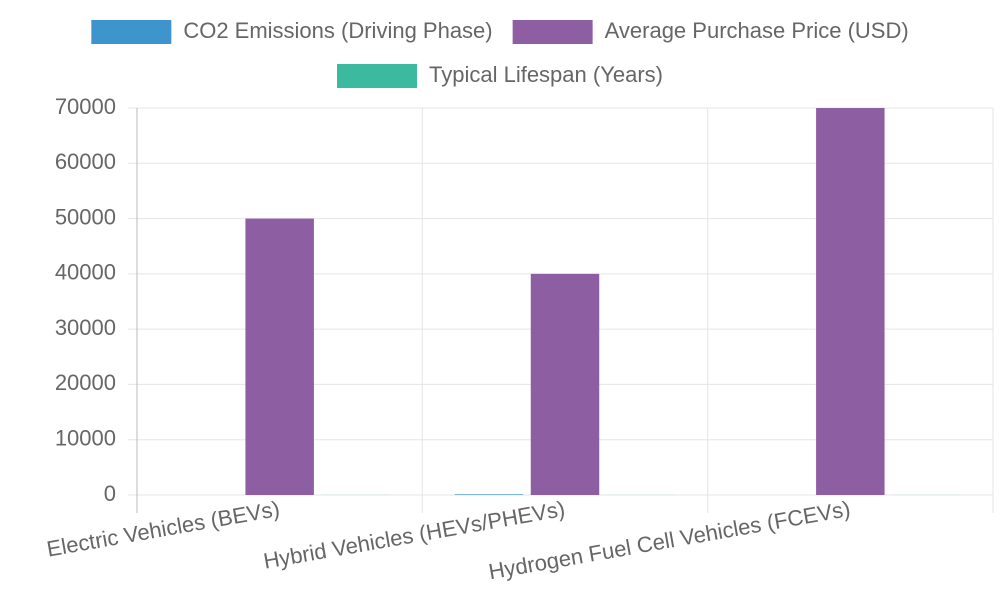 Image resolution: width=1000 pixels, height=600 pixels. I want to click on y-tick-label: 60000, so click(85, 161).